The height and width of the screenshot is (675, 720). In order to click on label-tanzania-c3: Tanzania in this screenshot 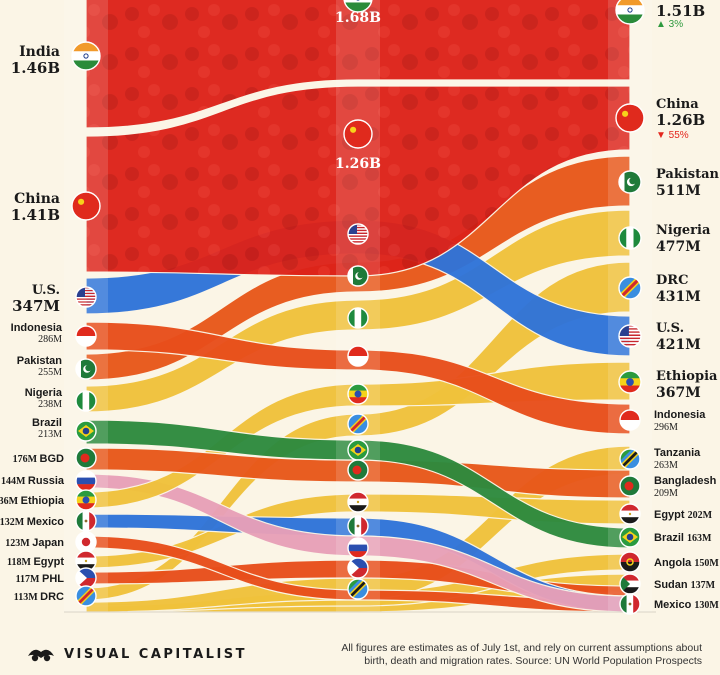, I will do `click(677, 453)`.